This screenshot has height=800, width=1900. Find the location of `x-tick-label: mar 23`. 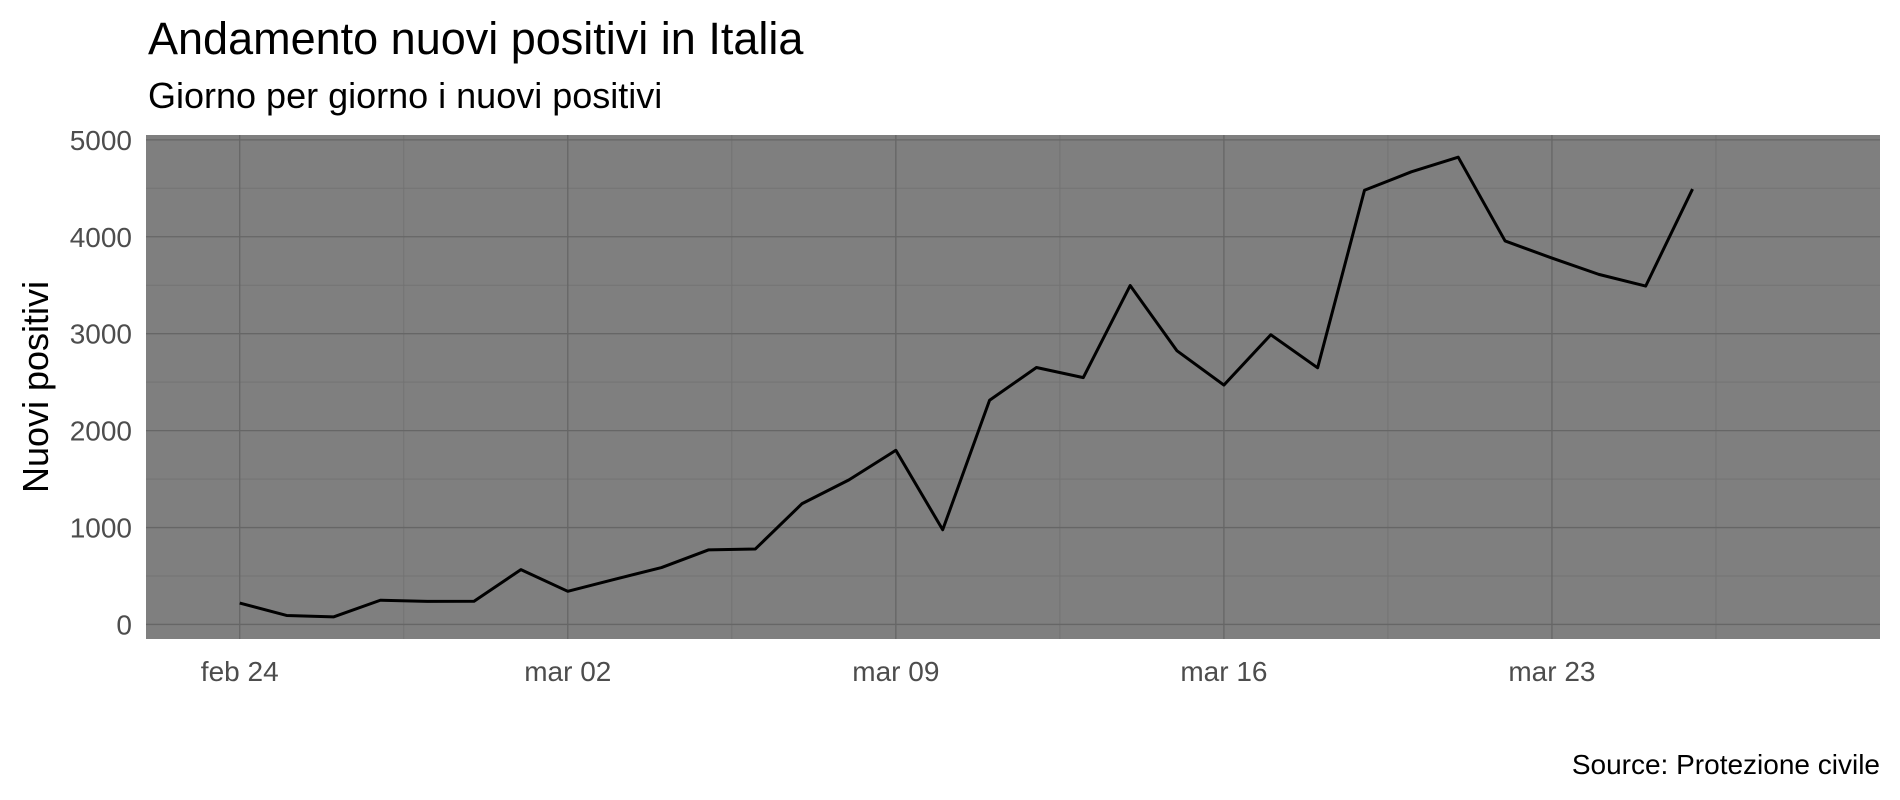

x-tick-label: mar 23 is located at coordinates (1551, 671).